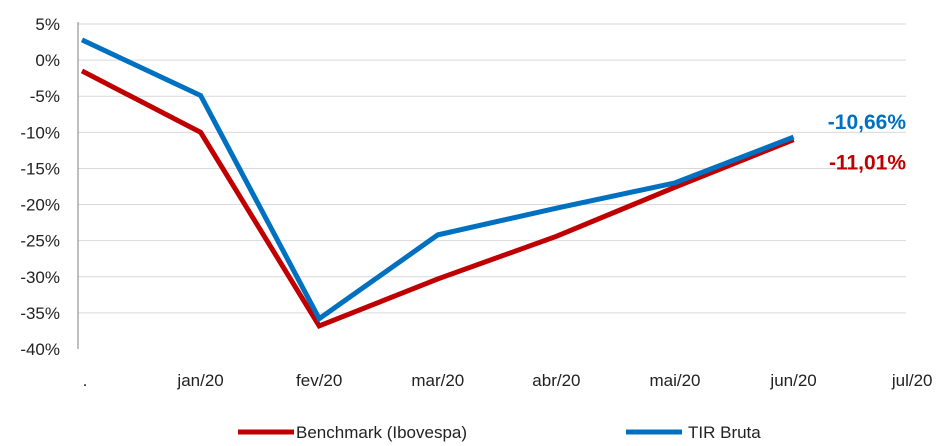  What do you see at coordinates (792, 380) in the screenshot?
I see `x-tick-label: jun/20` at bounding box center [792, 380].